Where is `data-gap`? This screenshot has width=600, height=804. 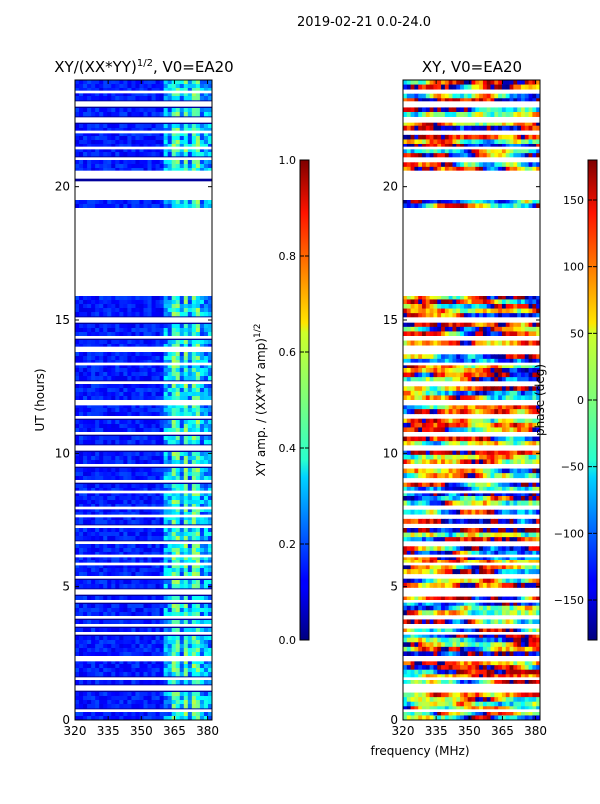 data-gap is located at coordinates (143, 349).